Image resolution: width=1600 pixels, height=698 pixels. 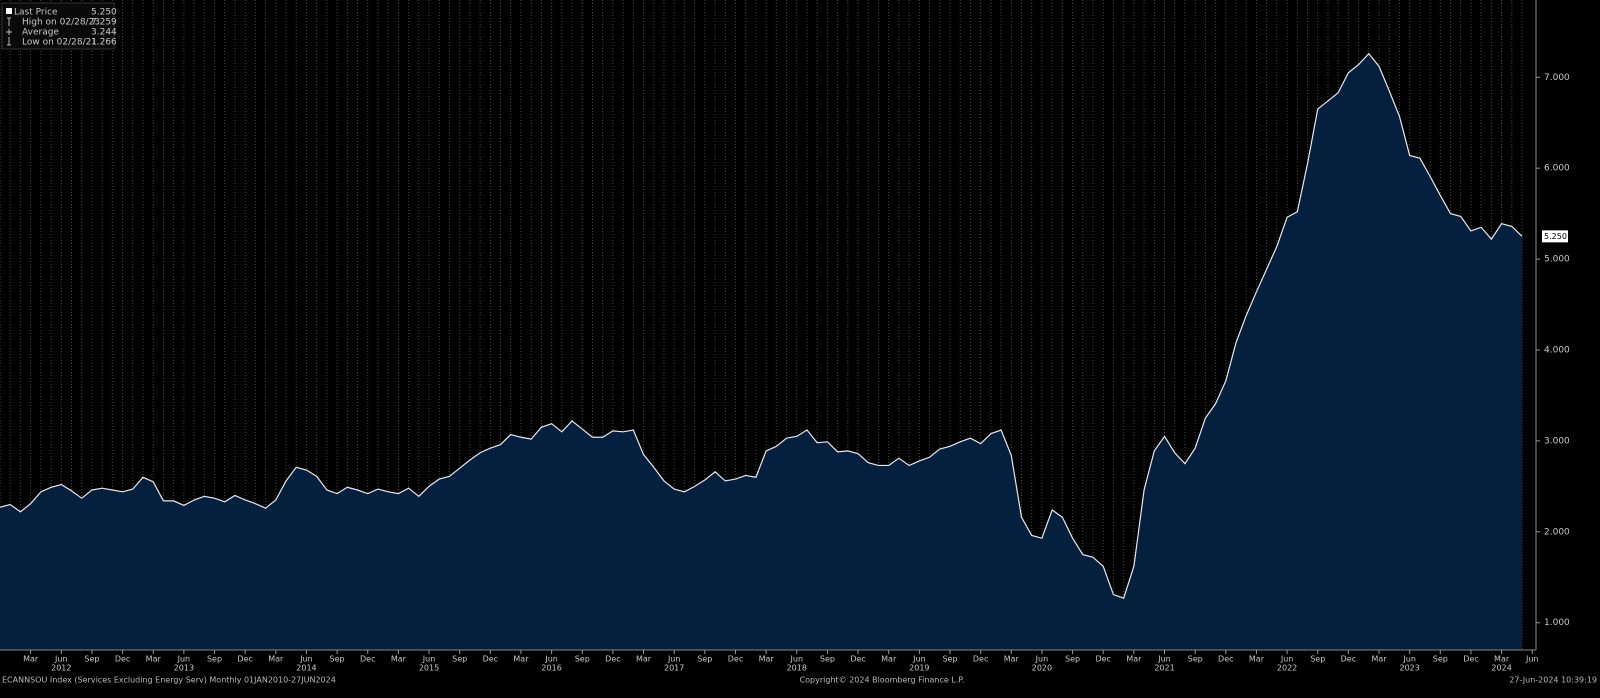 What do you see at coordinates (674, 668) in the screenshot?
I see `x-year-label: 2017` at bounding box center [674, 668].